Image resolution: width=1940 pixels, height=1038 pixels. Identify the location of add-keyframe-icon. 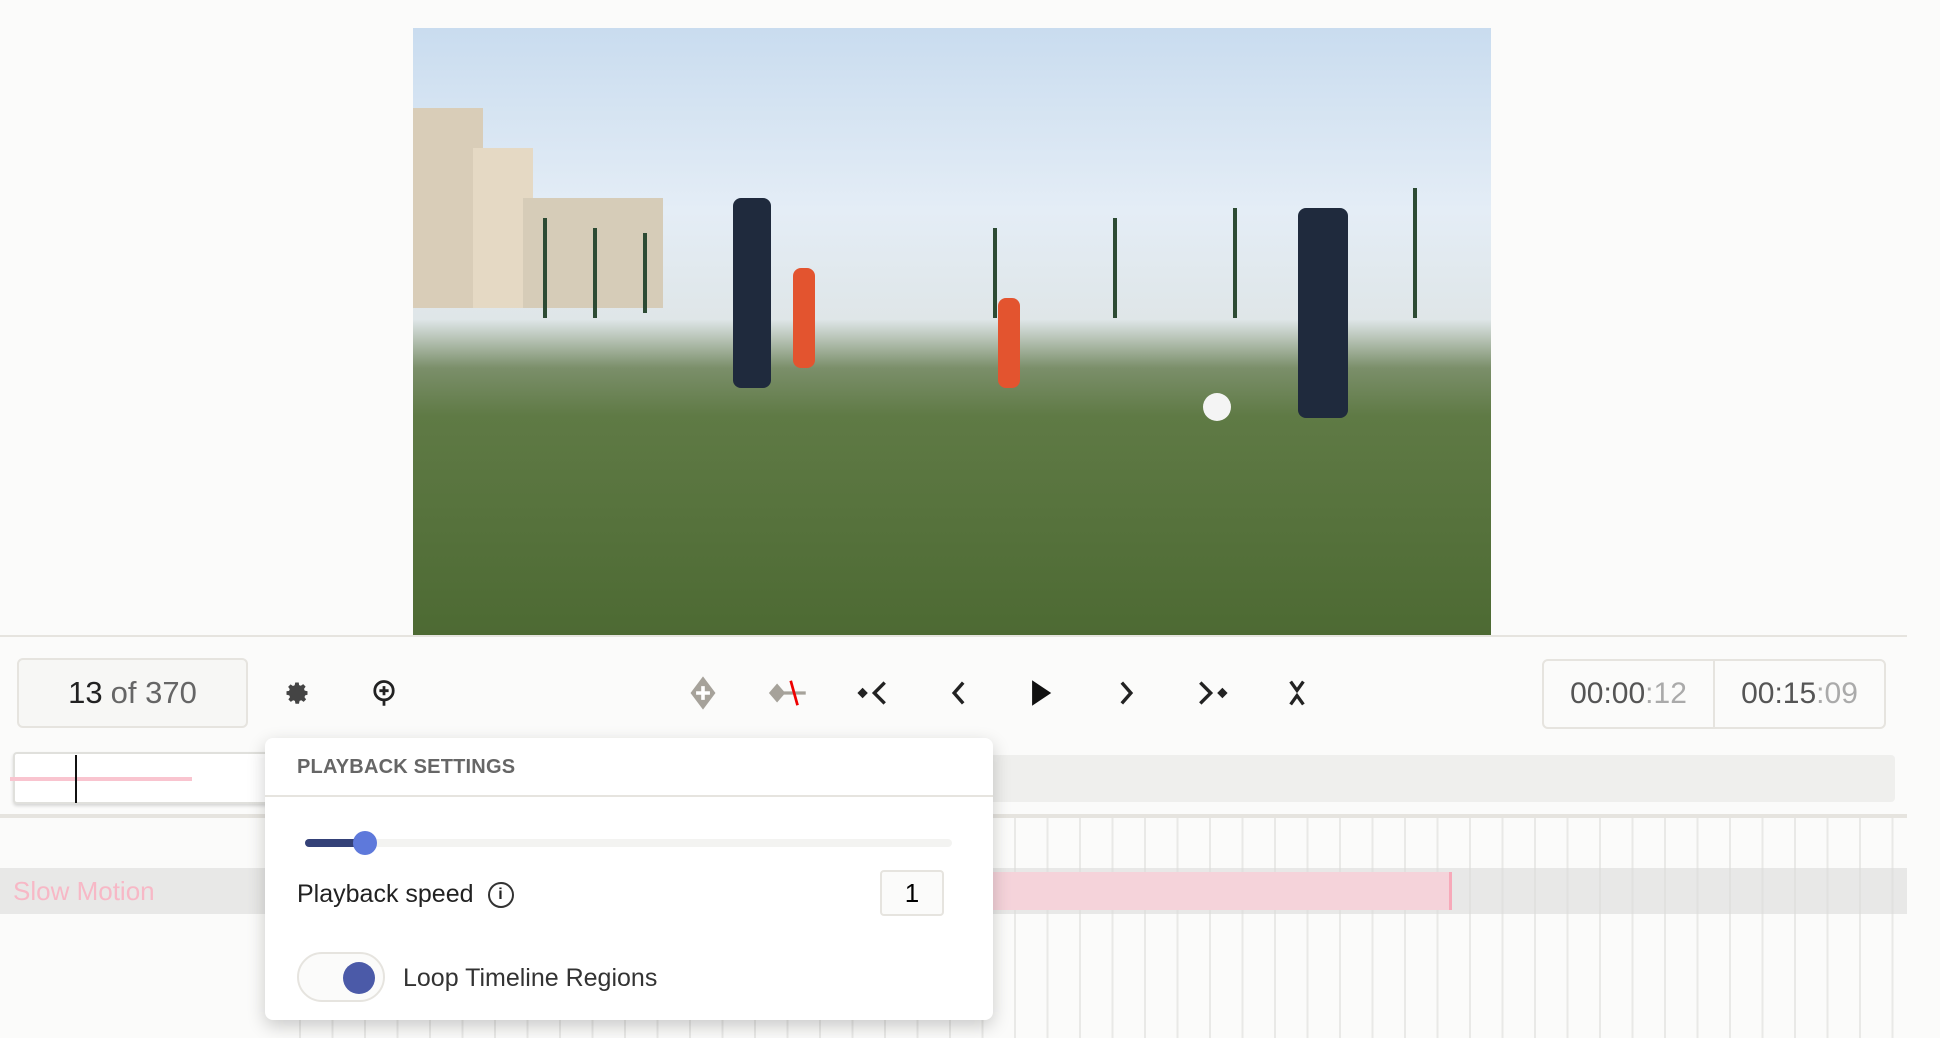
(703, 693).